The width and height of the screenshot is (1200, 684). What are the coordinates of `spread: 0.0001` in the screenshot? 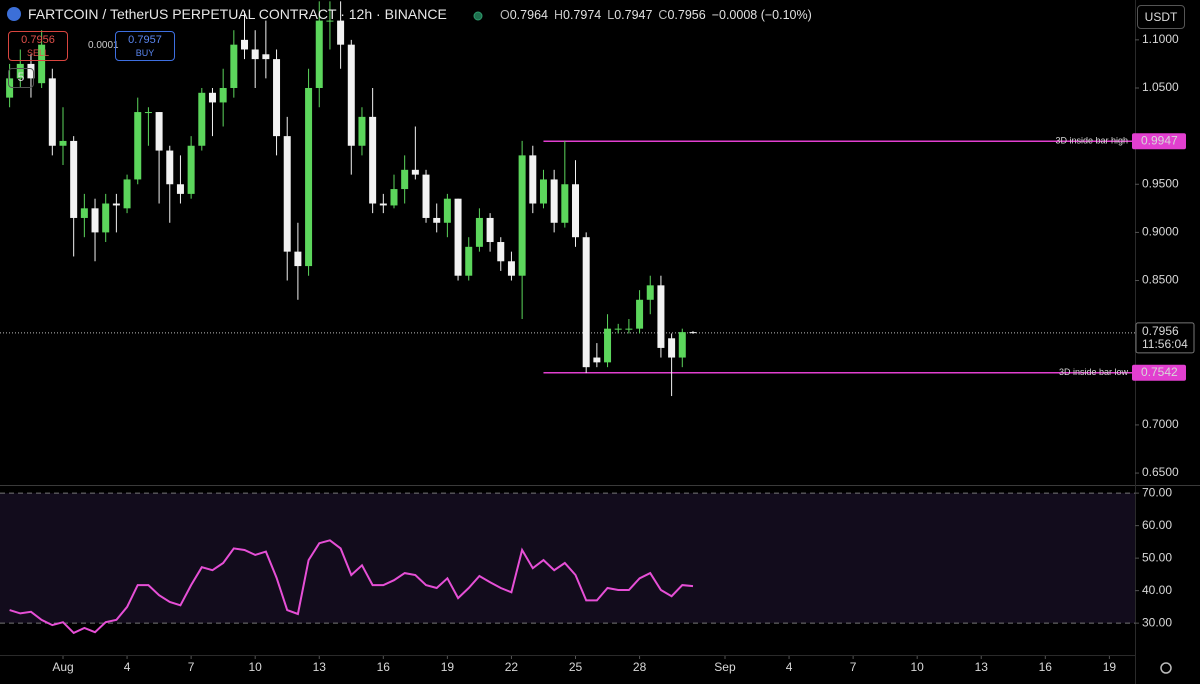 It's located at (103, 45).